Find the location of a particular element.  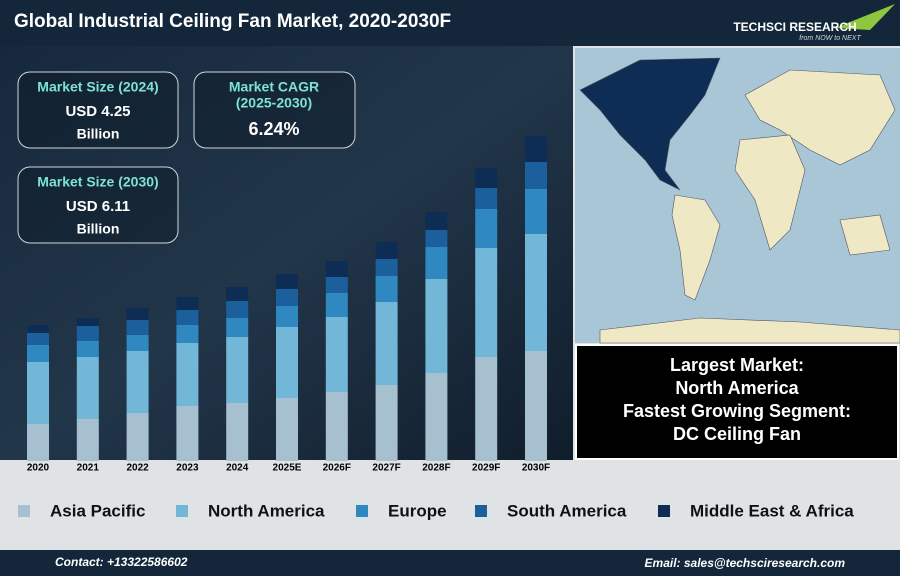

x-tick-label: 2026F is located at coordinates (337, 468).